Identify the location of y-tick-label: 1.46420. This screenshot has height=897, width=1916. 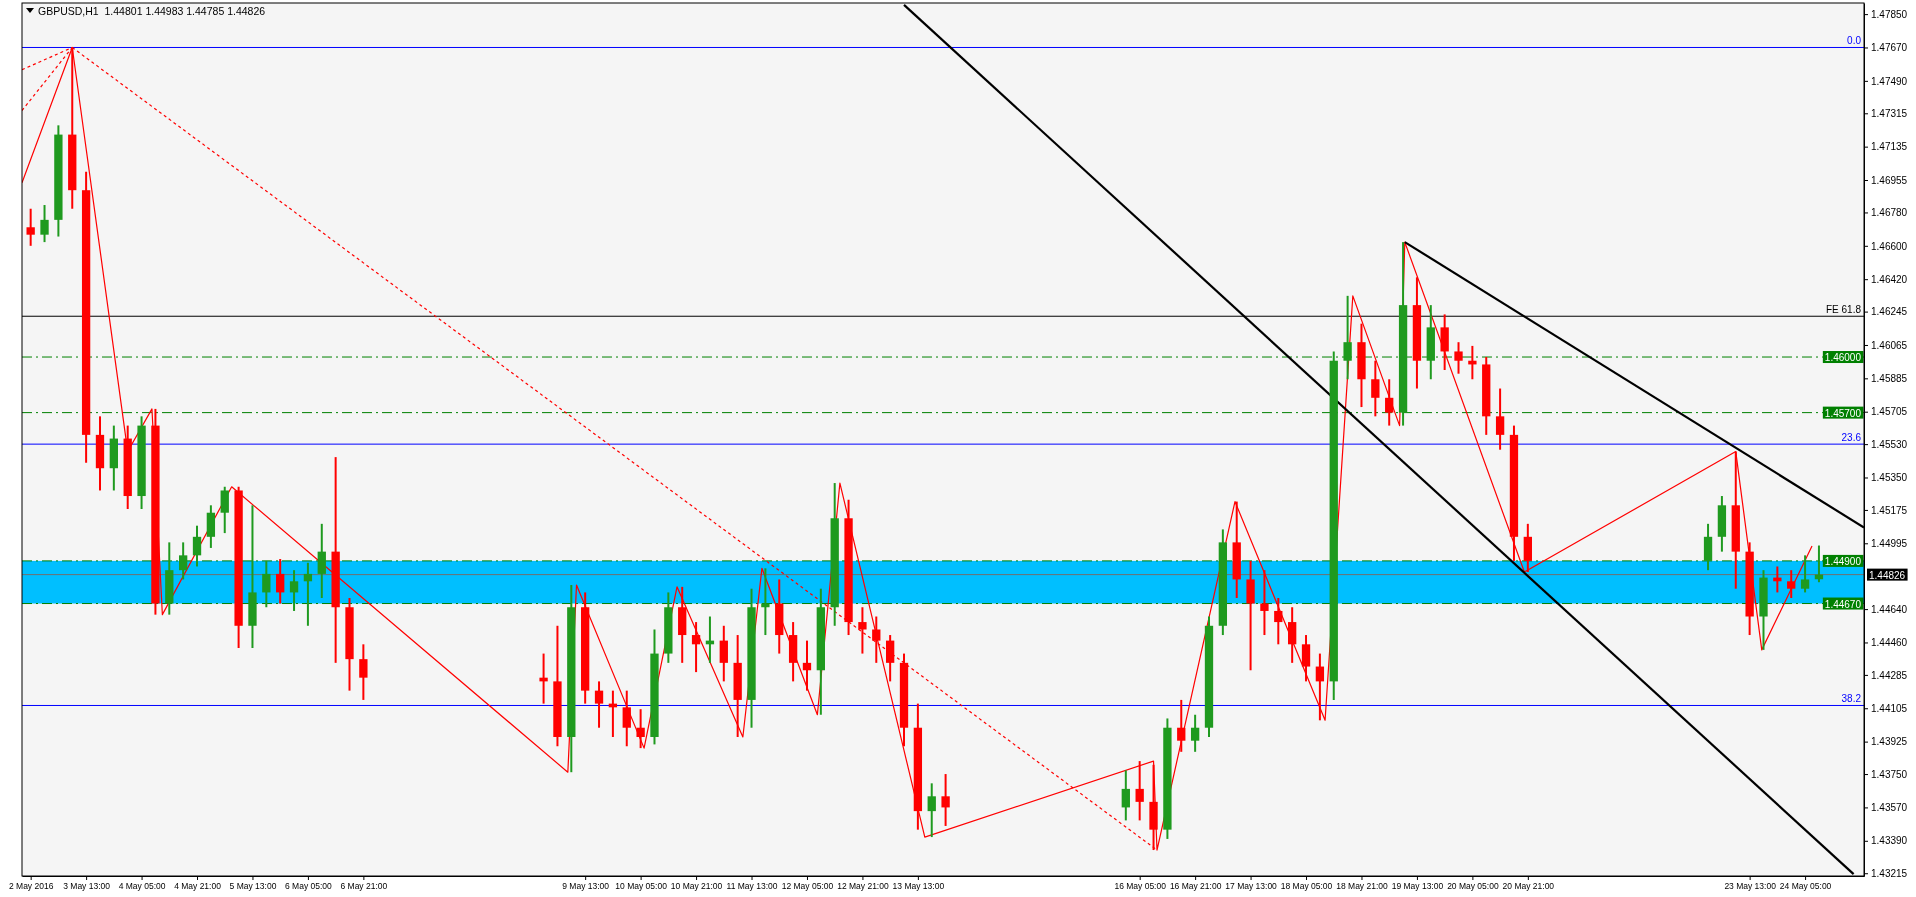
(1889, 279).